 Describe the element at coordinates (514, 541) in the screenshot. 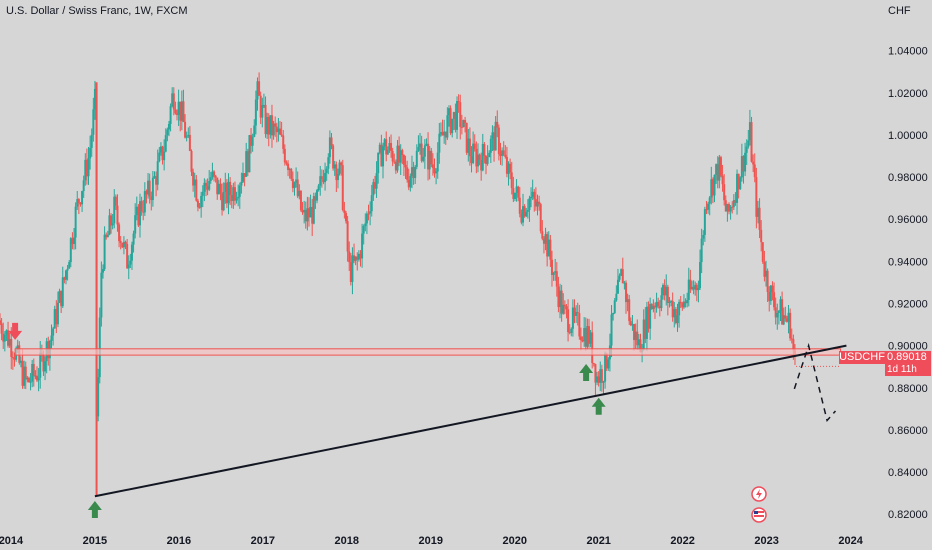

I see `x-tick-label: 2020` at that location.